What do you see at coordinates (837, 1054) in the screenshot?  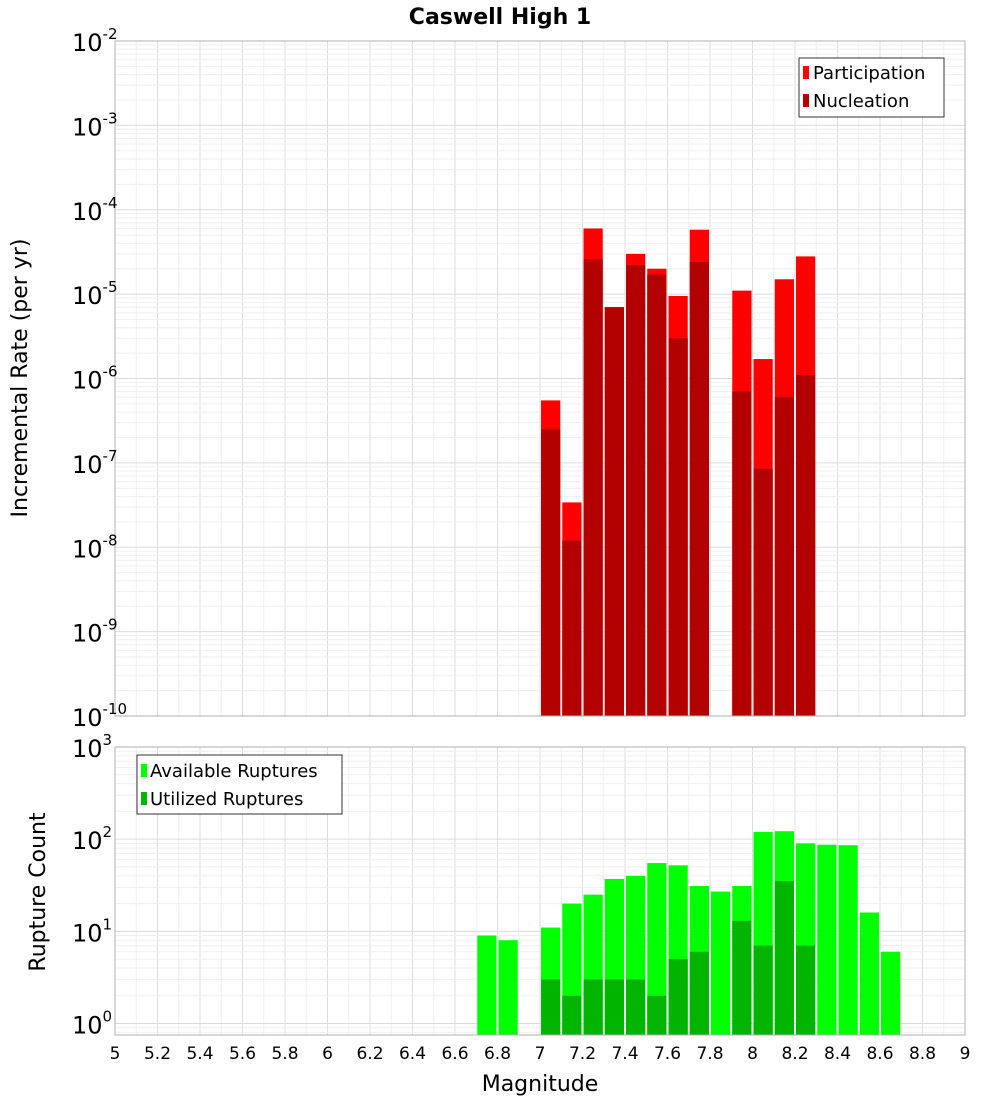 I see `x-tick-label: 8.4` at bounding box center [837, 1054].